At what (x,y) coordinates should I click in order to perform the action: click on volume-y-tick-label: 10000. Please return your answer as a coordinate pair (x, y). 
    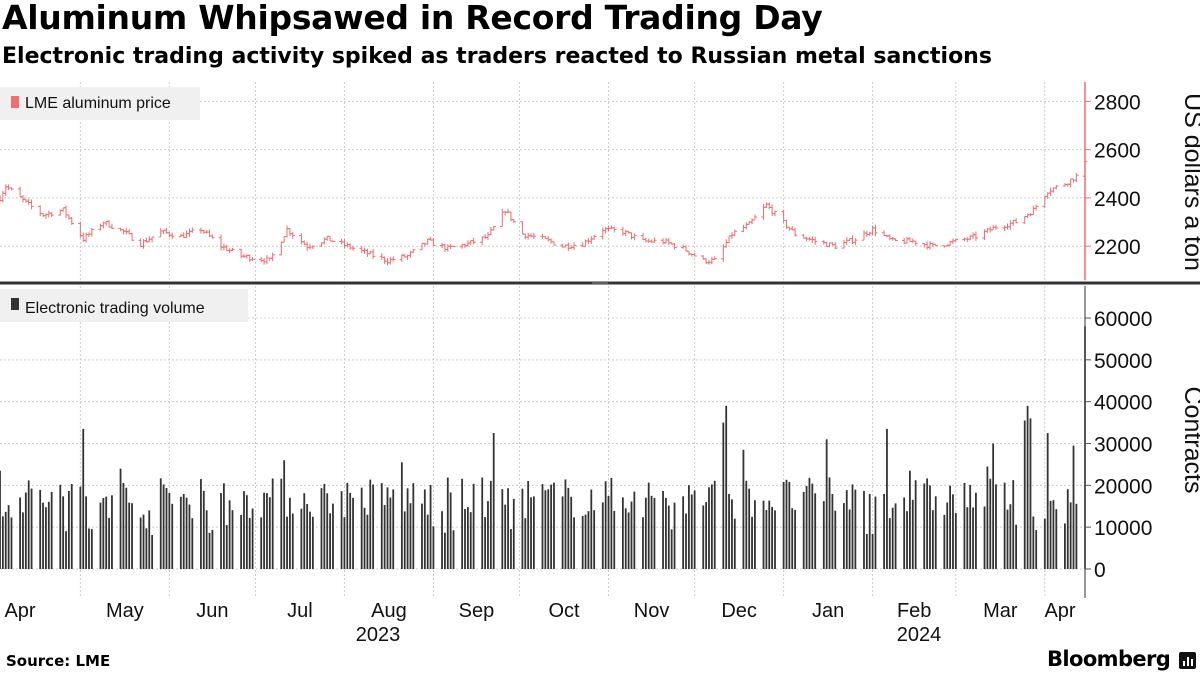
    Looking at the image, I should click on (1123, 528).